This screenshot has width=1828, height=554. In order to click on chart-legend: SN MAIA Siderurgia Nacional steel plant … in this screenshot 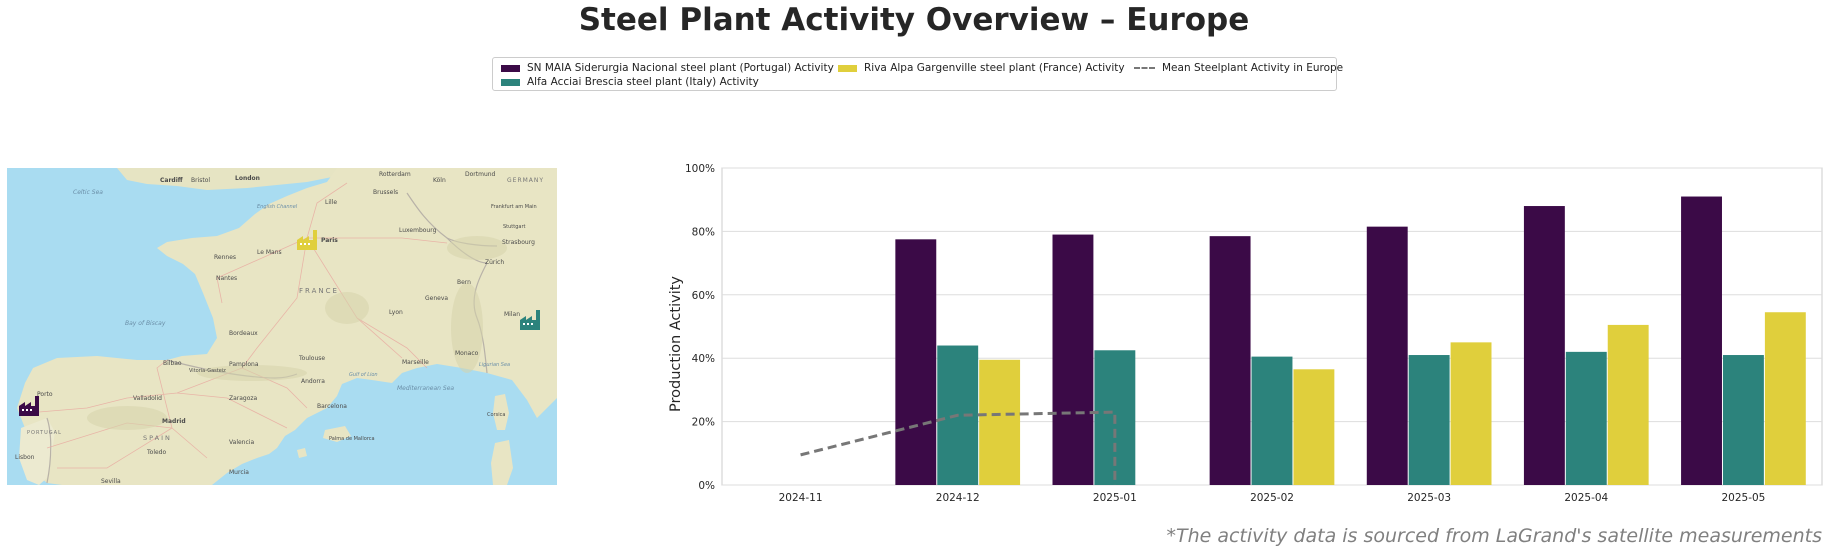, I will do `click(917, 74)`.